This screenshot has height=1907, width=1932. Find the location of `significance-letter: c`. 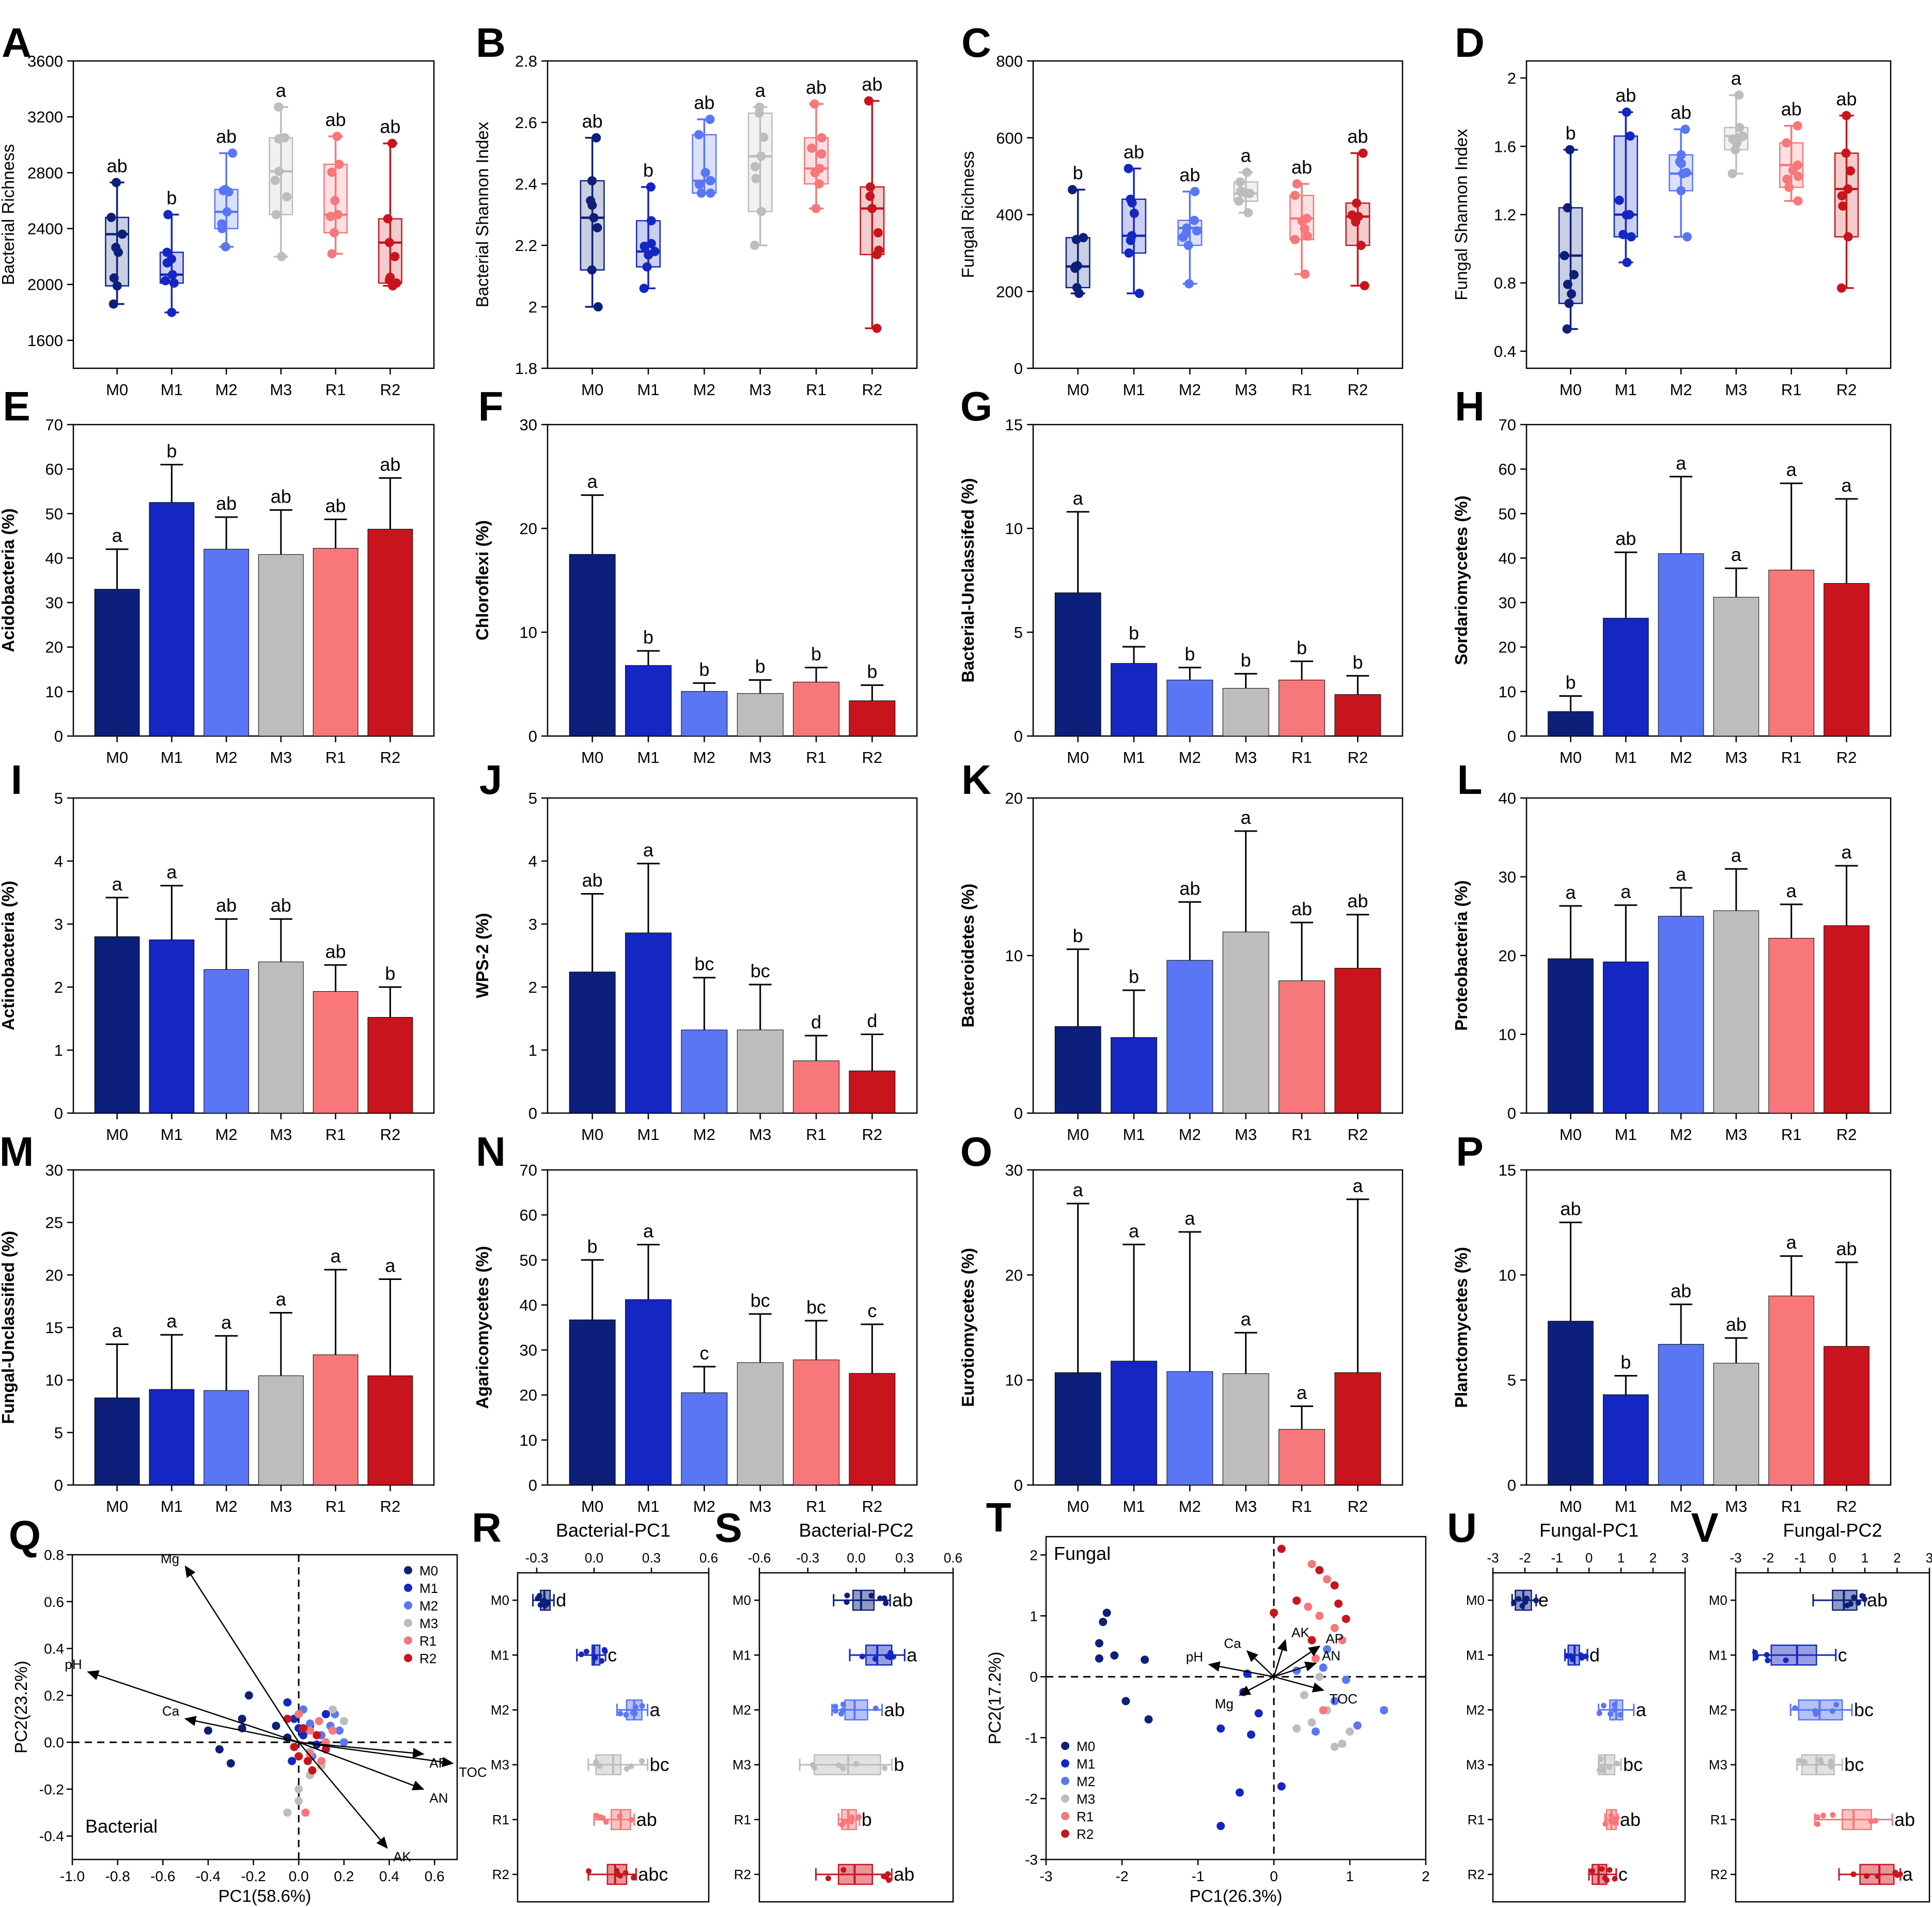

significance-letter: c is located at coordinates (704, 1353).